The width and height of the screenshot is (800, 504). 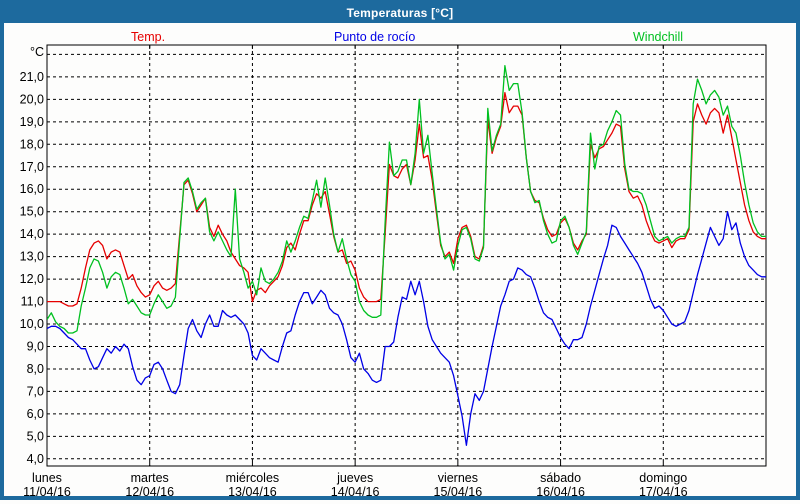 What do you see at coordinates (458, 478) in the screenshot?
I see `x-day-name: viernes` at bounding box center [458, 478].